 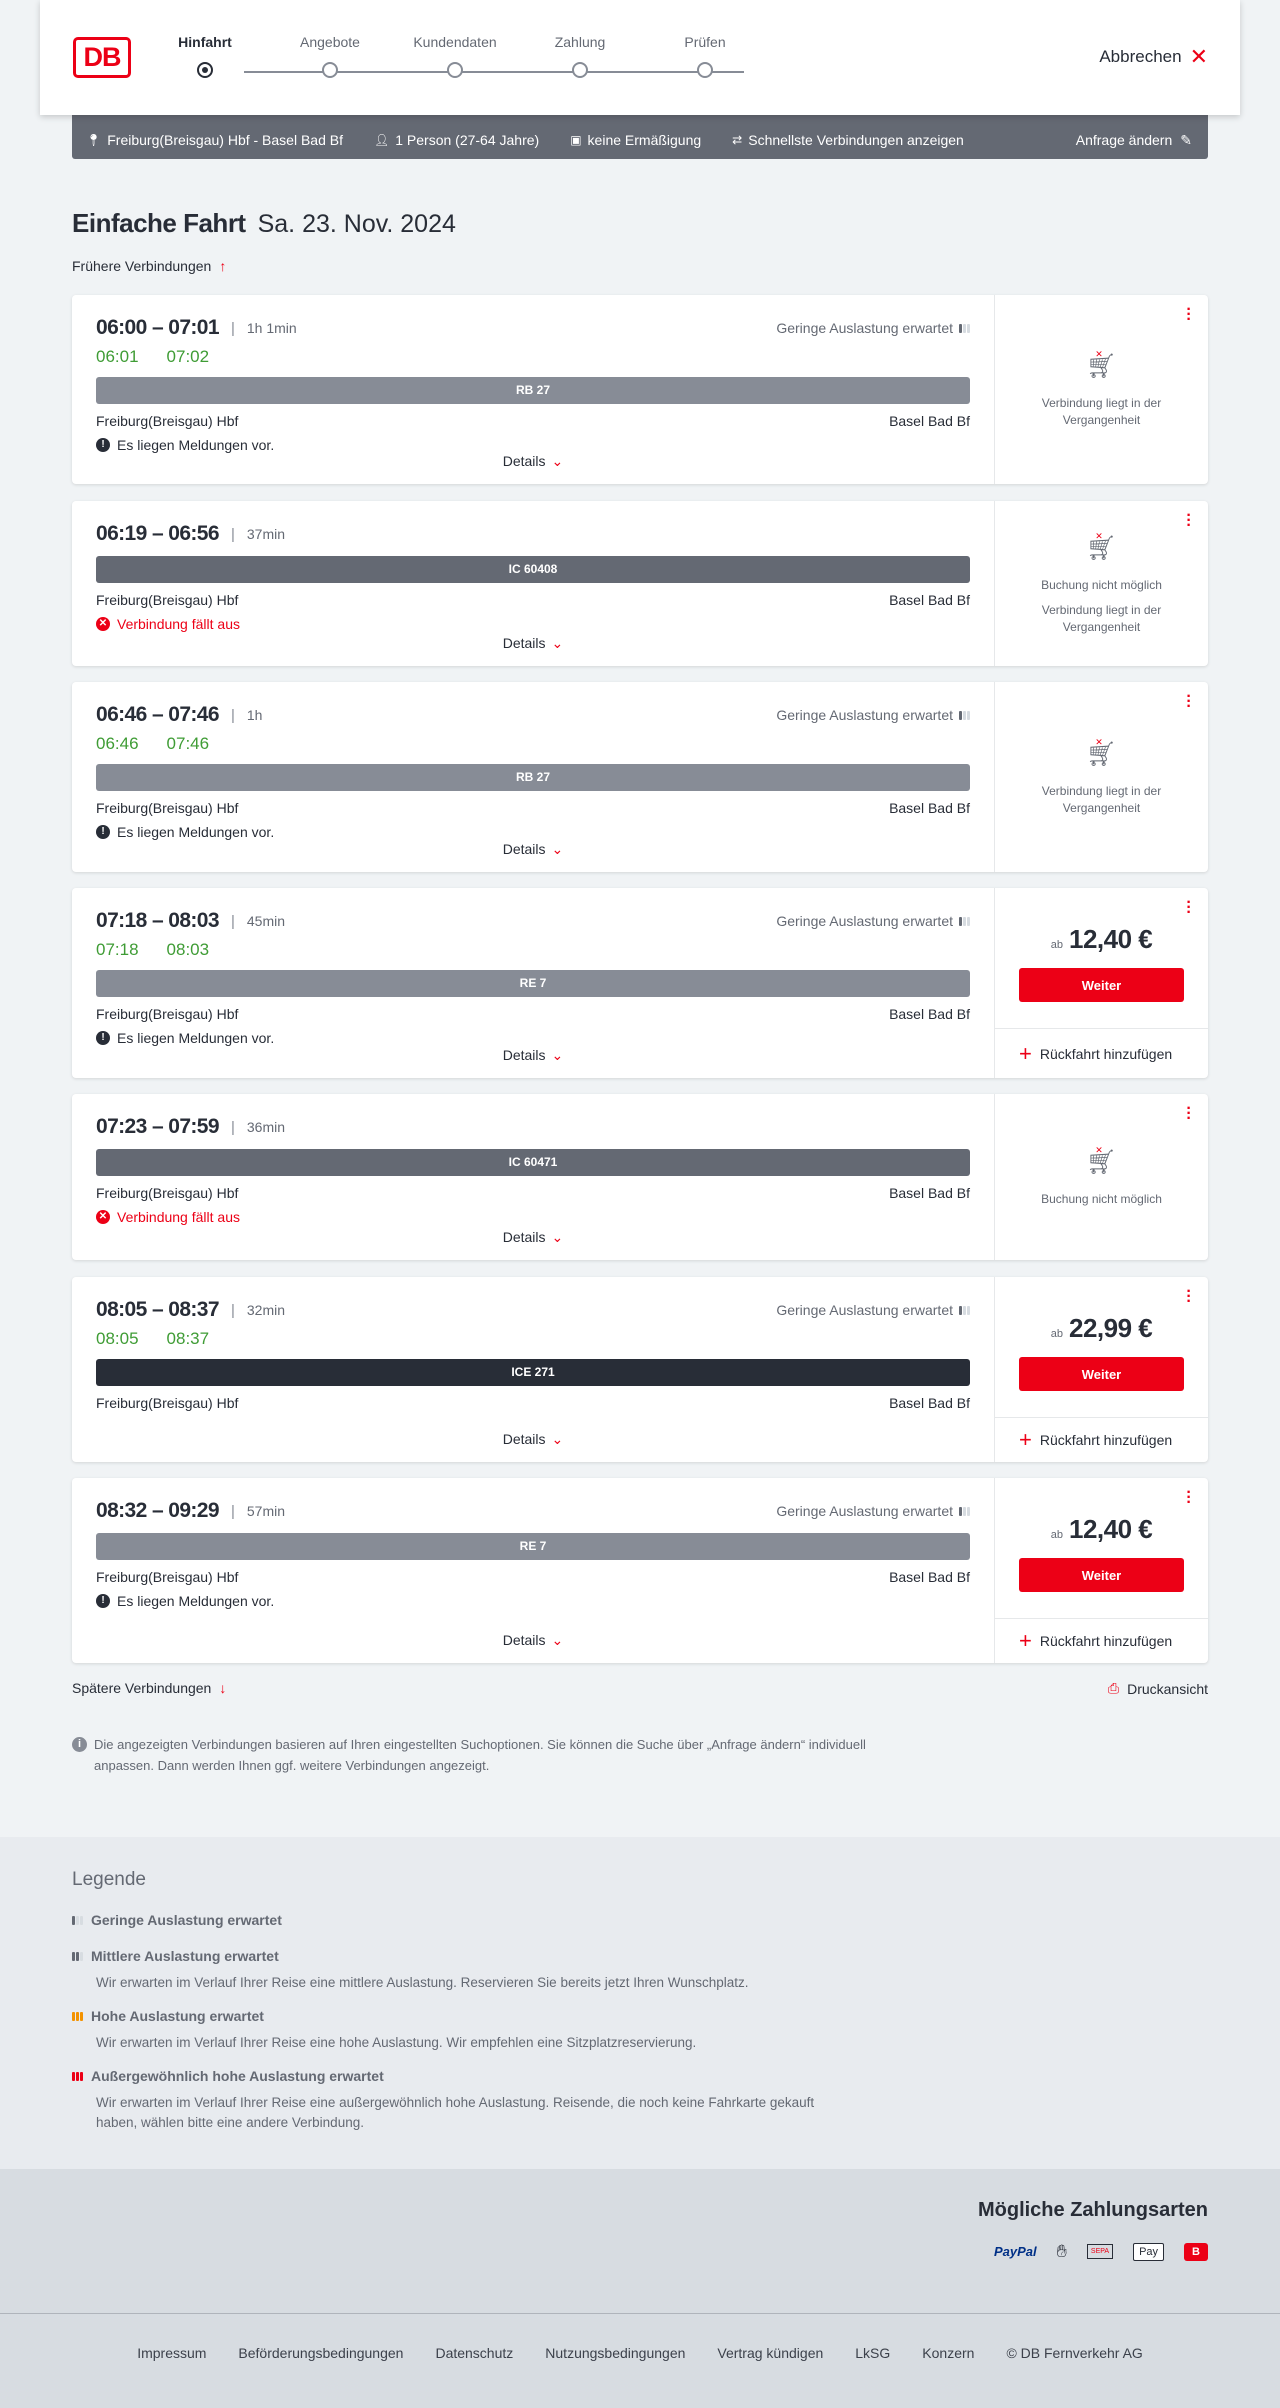 What do you see at coordinates (266, 921) in the screenshot?
I see `duration: 45min` at bounding box center [266, 921].